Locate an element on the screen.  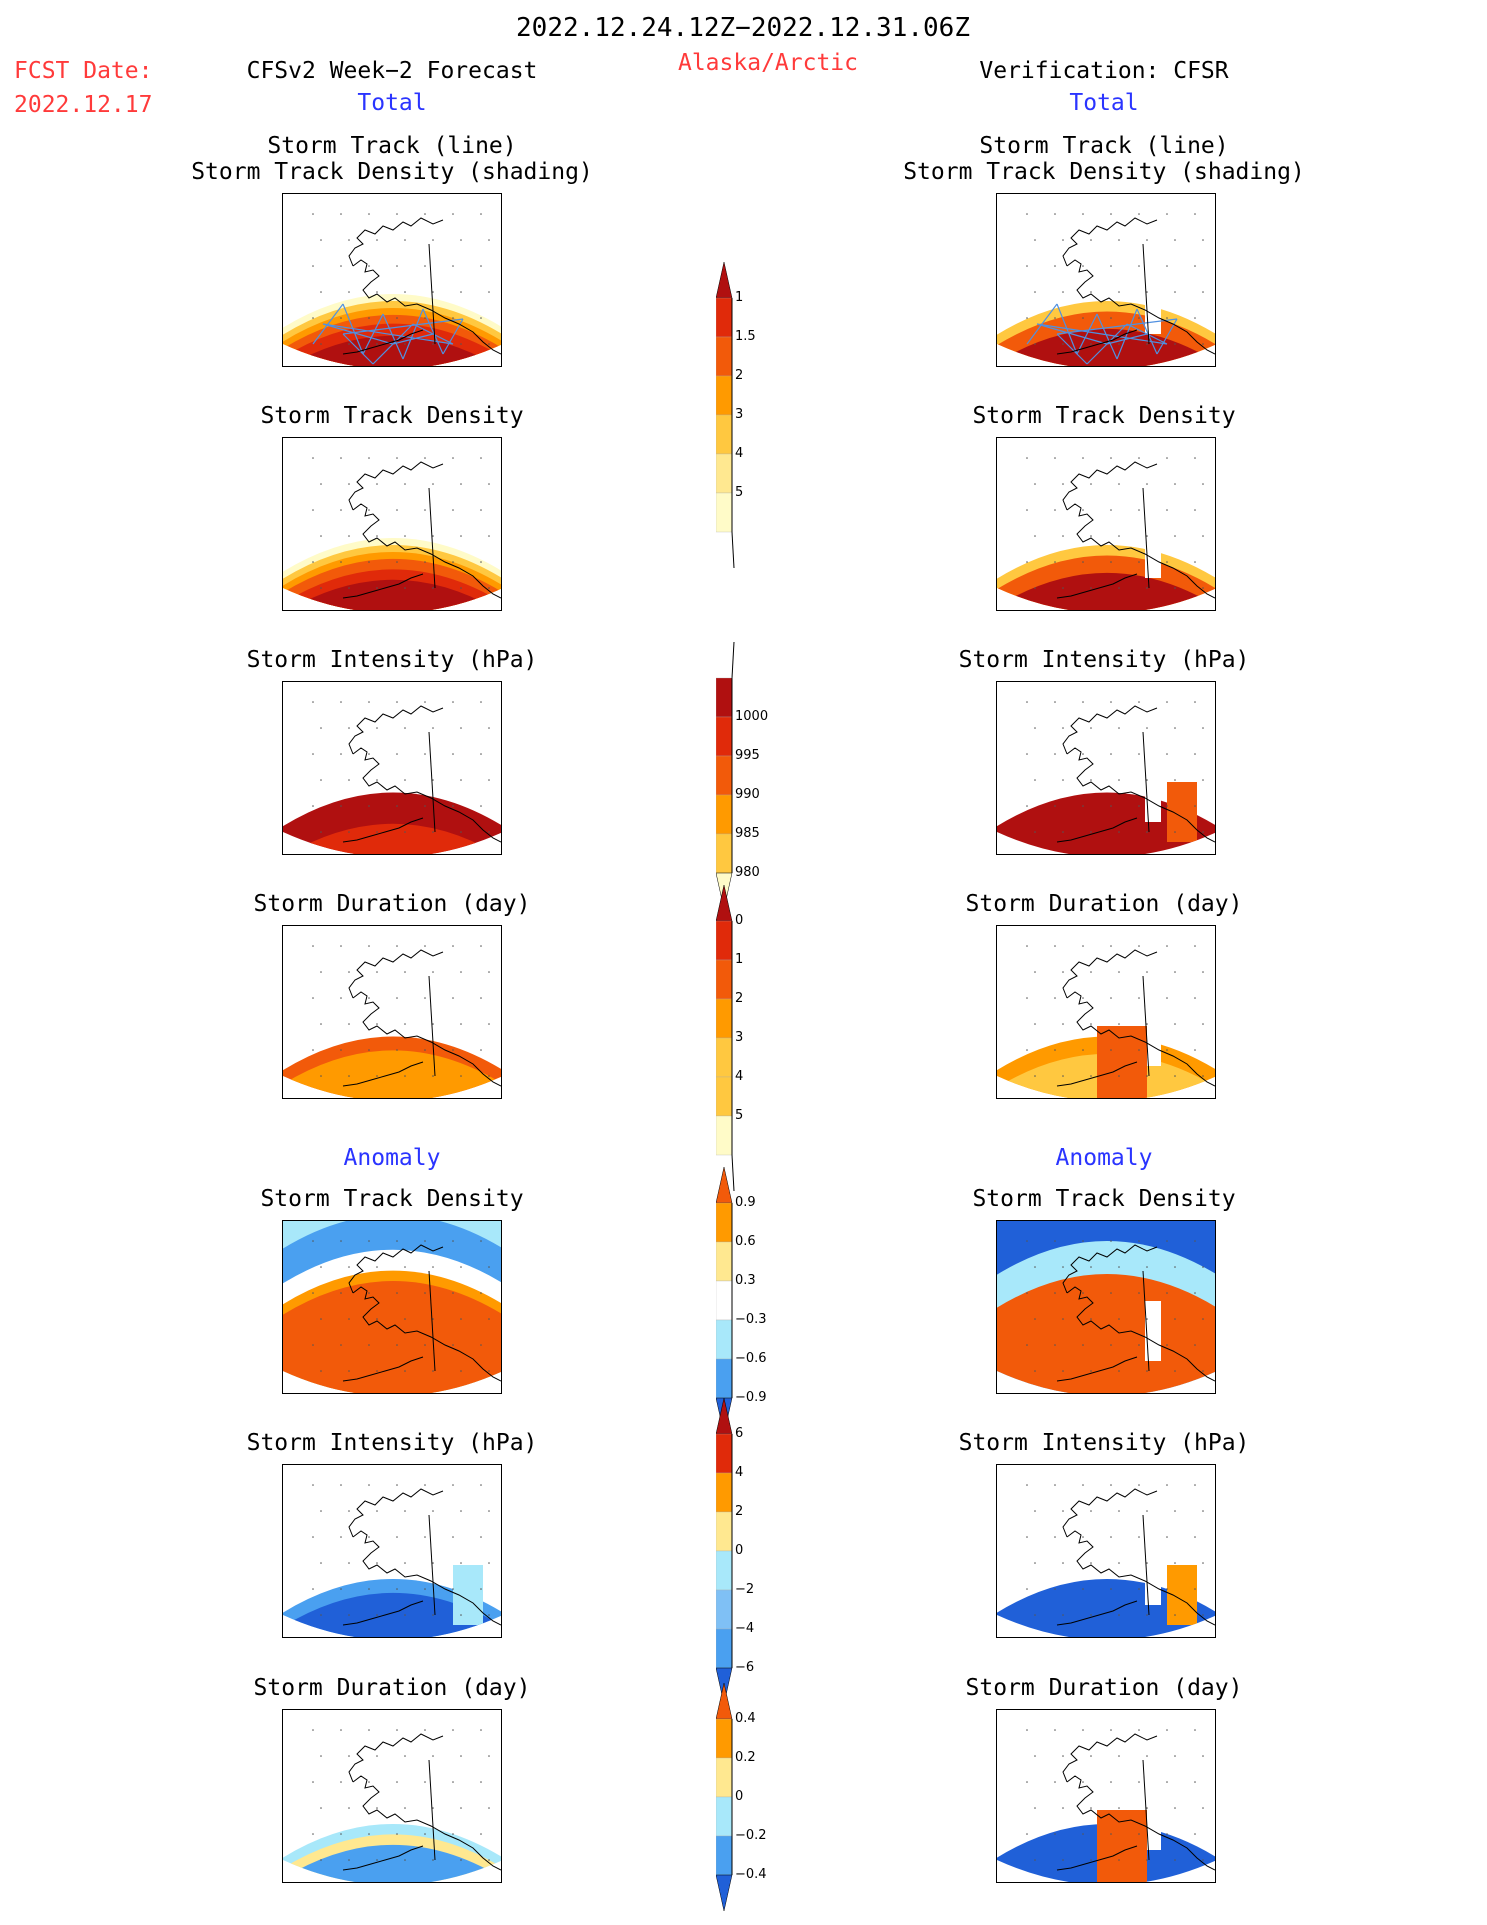
right-anom-duration-title: Storm Duration (day) is located at coordinates (1104, 1688).